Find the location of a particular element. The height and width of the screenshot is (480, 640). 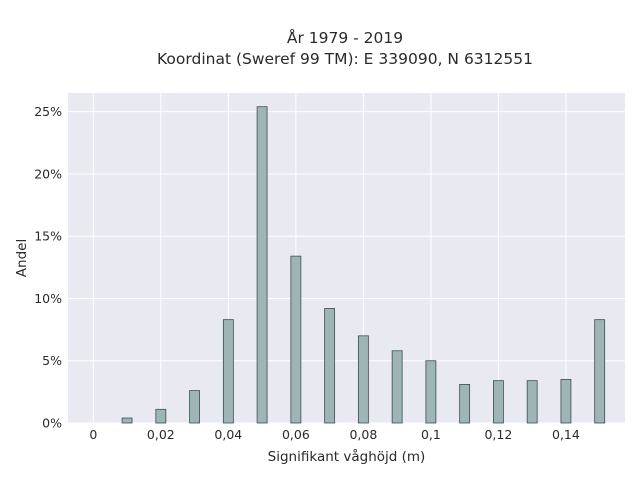

x-tick-label: 0,04 is located at coordinates (228, 434).